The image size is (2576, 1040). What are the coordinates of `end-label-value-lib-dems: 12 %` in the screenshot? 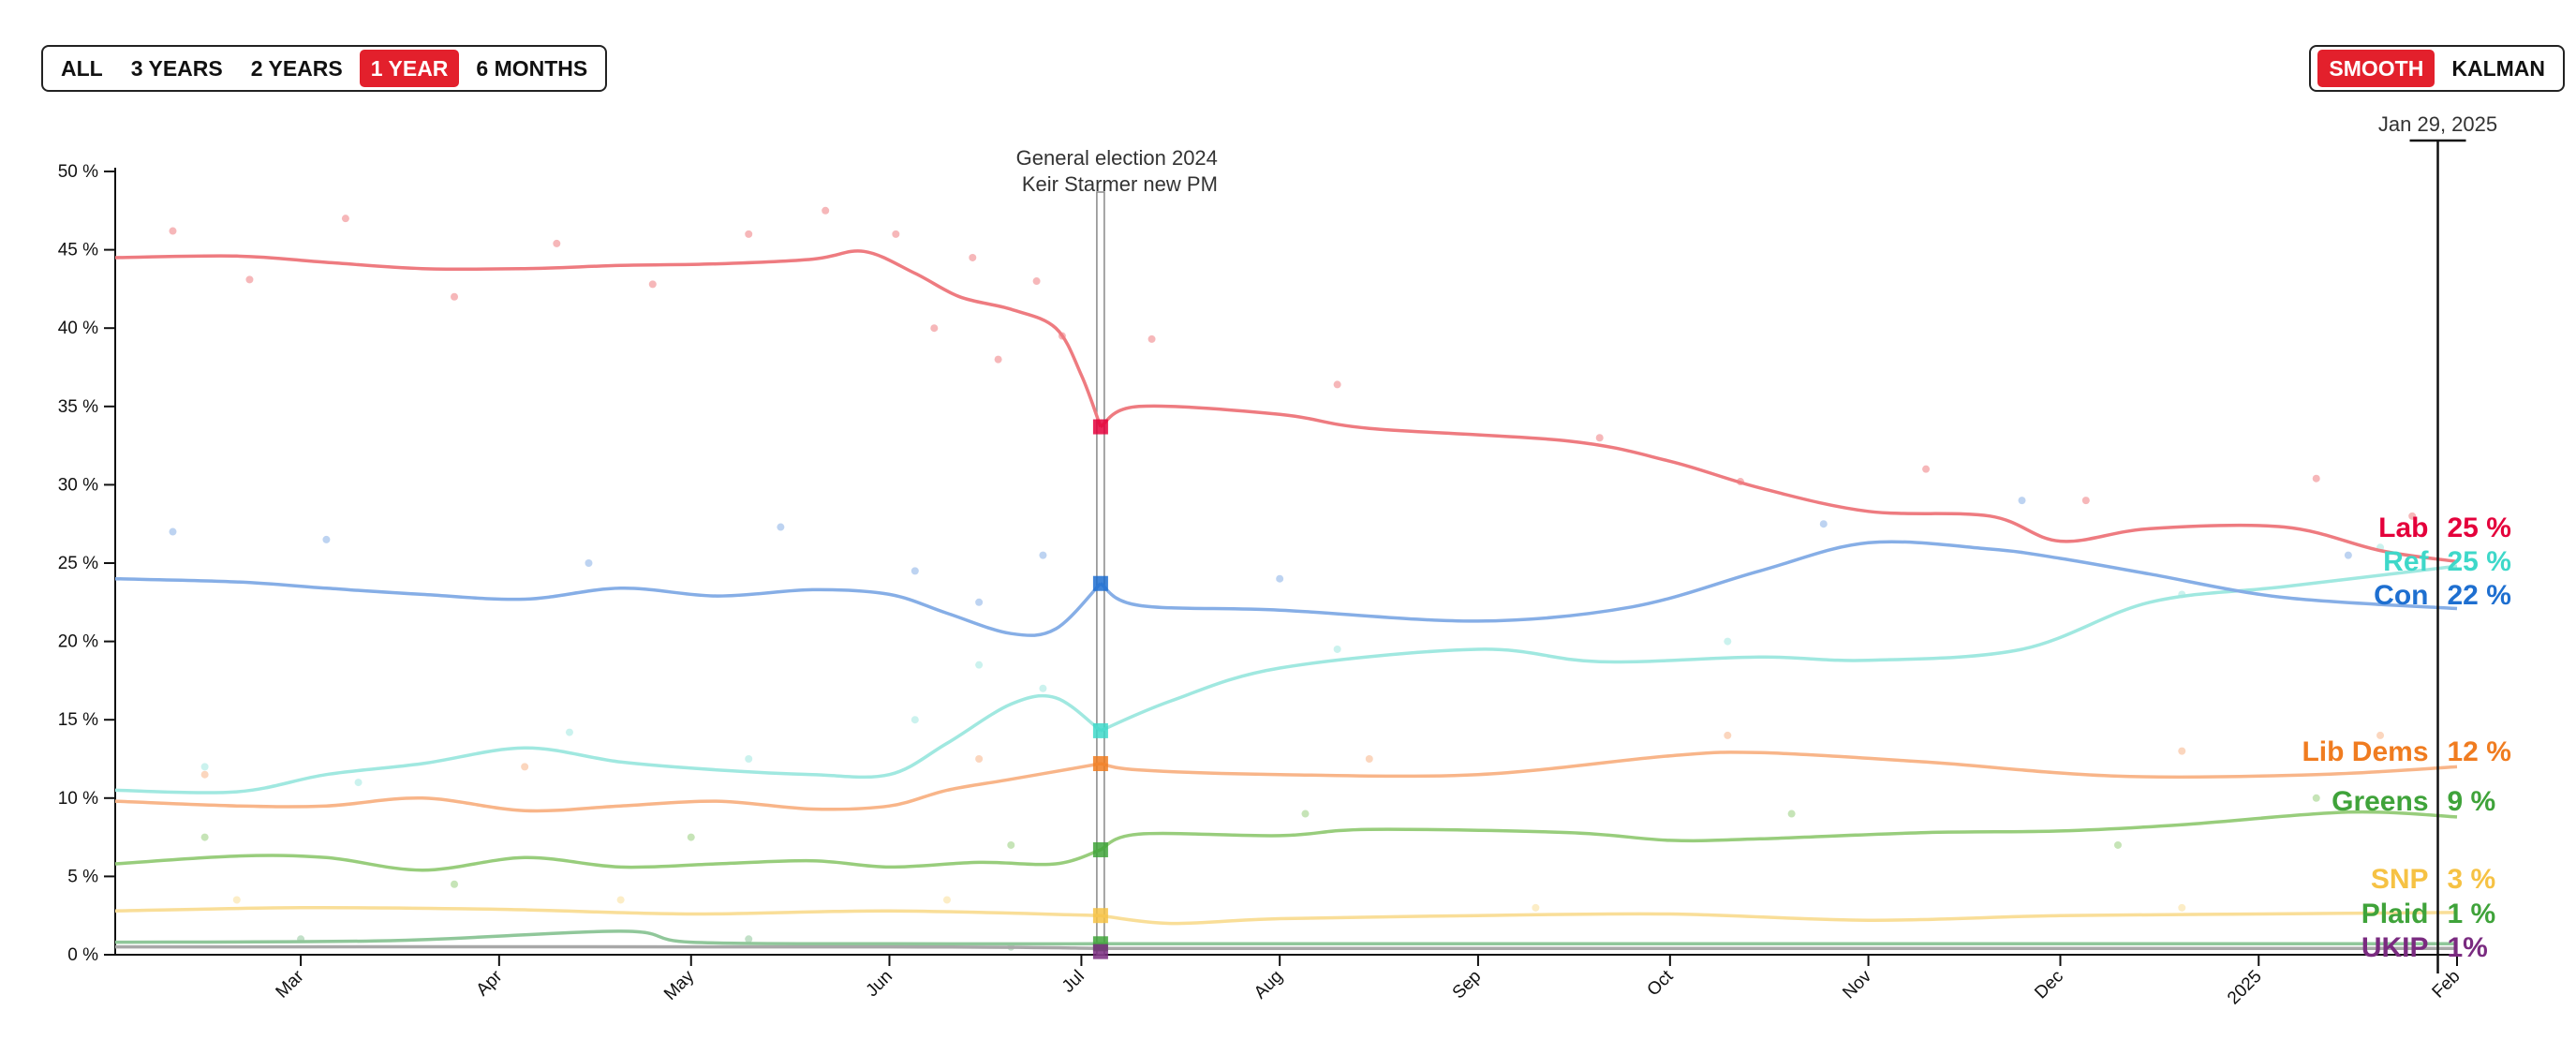 It's located at (2479, 751).